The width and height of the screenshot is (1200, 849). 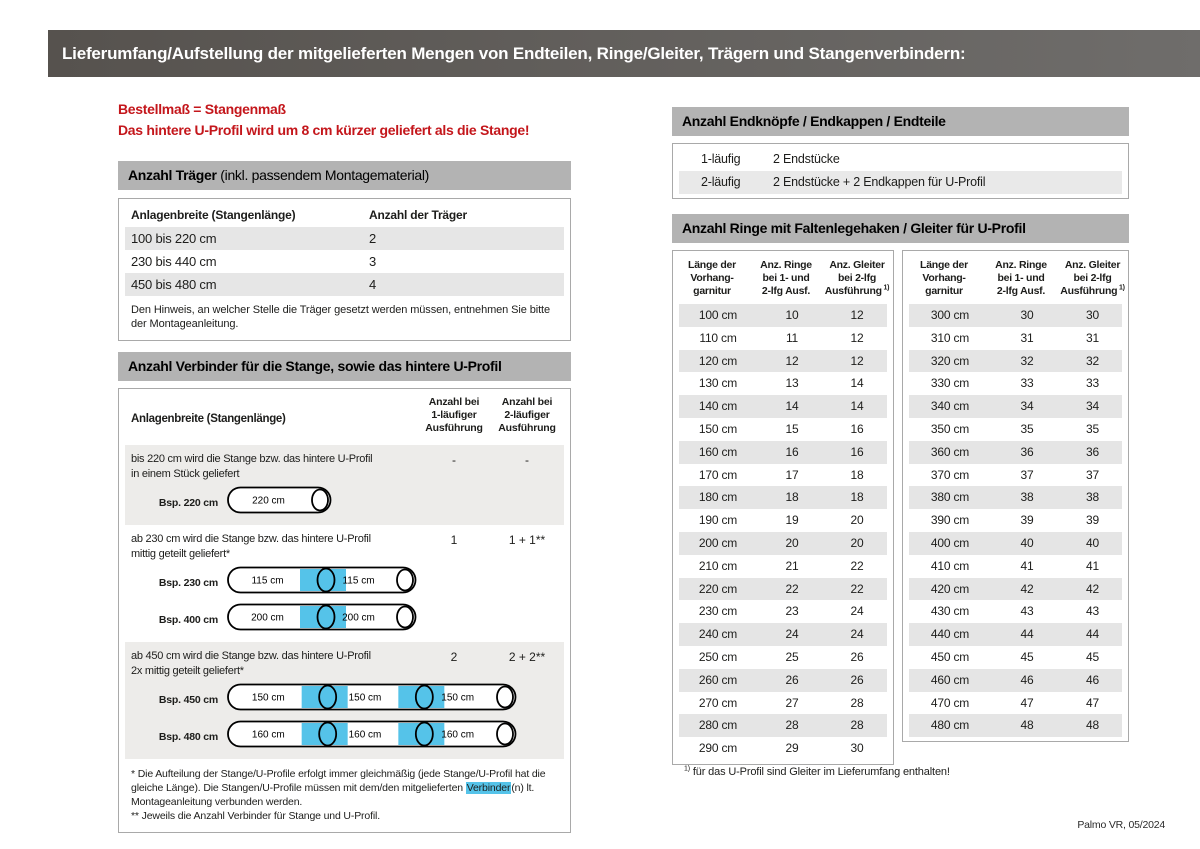 What do you see at coordinates (950, 383) in the screenshot?
I see `cell-laenge: 330 cm` at bounding box center [950, 383].